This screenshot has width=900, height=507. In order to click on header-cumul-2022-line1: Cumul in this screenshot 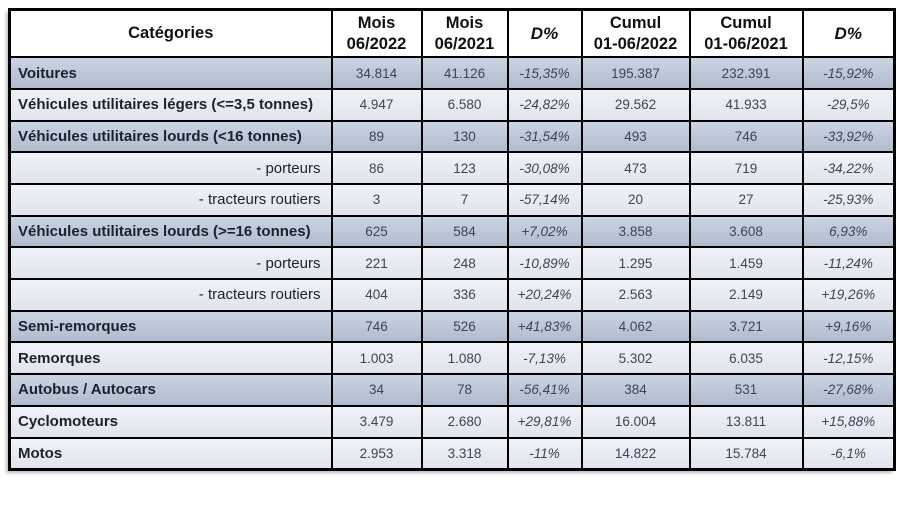, I will do `click(635, 23)`.